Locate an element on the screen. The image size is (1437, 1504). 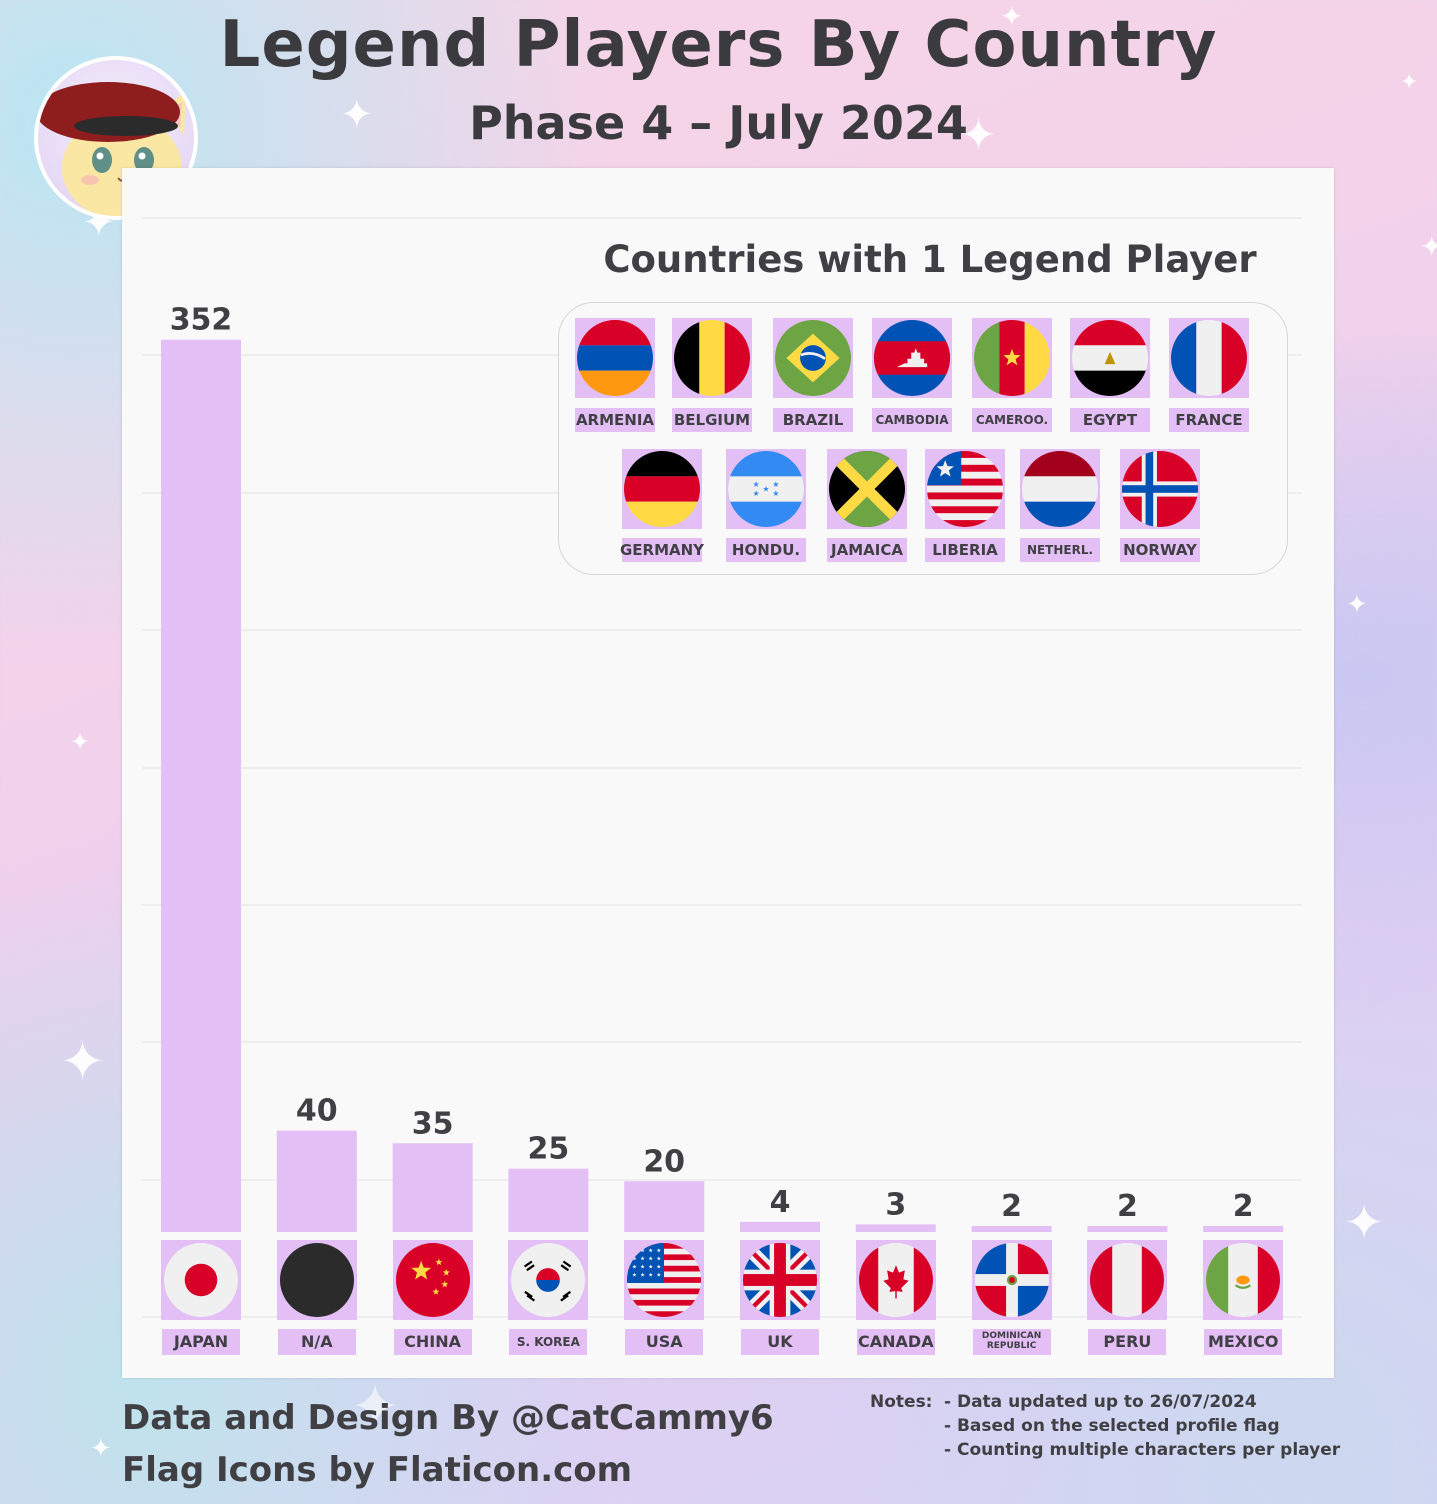
bar-value-label: 20 is located at coordinates (664, 1161).